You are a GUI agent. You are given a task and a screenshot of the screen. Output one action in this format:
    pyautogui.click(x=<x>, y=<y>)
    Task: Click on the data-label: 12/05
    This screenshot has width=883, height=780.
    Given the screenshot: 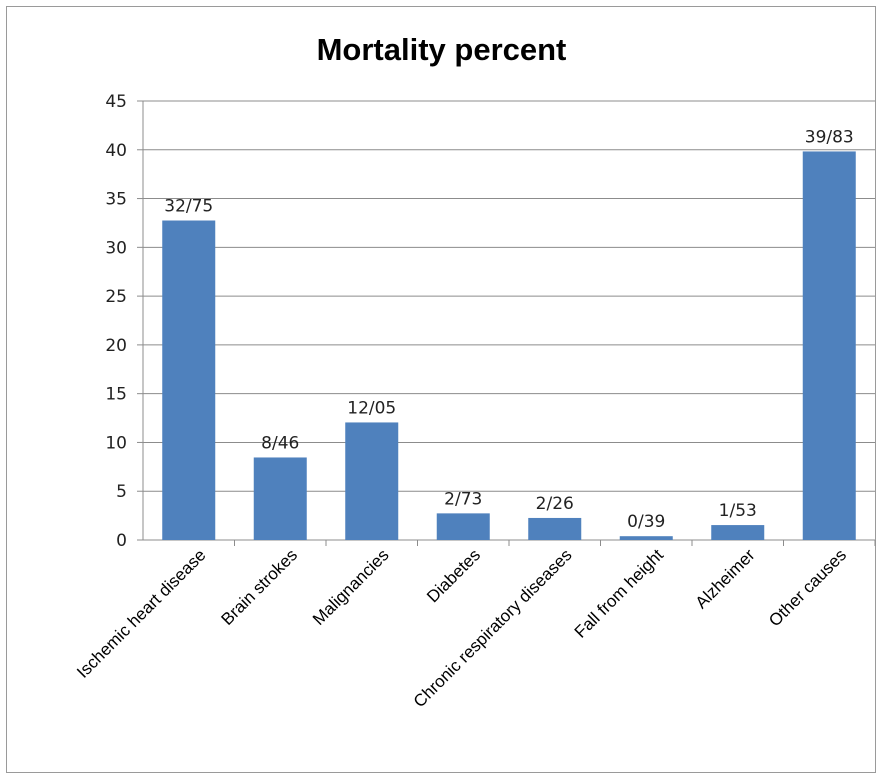 What is the action you would take?
    pyautogui.click(x=371, y=408)
    